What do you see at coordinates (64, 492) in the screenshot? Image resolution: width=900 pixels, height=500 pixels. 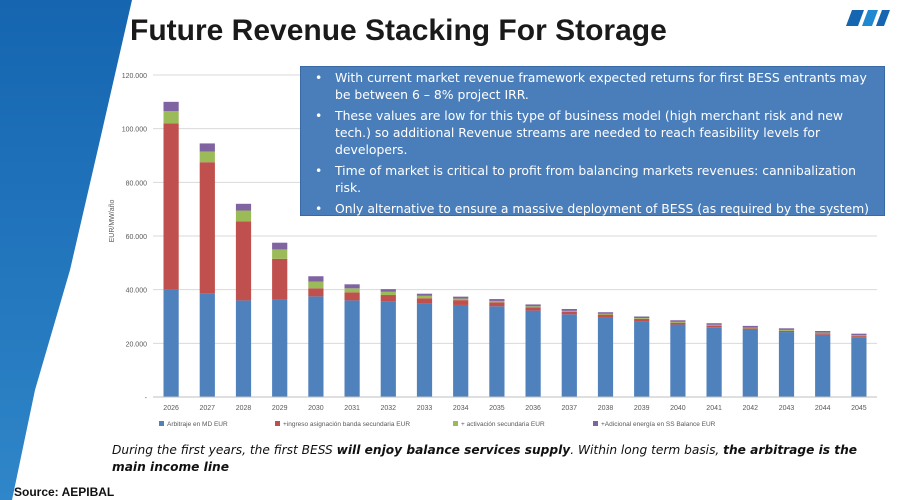 I see `source-note: Source: AEPIBAL` at bounding box center [64, 492].